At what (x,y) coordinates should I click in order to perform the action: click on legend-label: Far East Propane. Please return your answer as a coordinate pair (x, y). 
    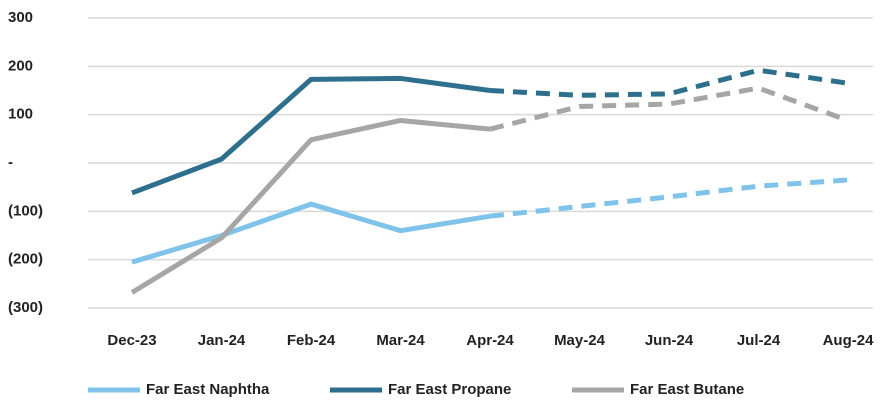
    Looking at the image, I should click on (449, 389).